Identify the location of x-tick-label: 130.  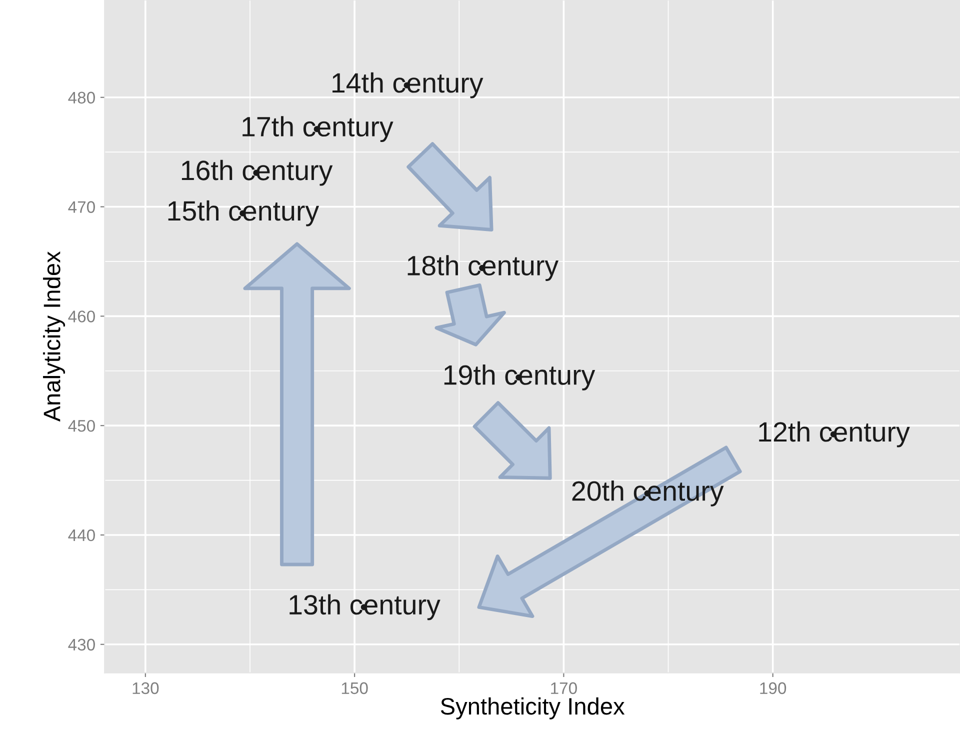
(145, 688).